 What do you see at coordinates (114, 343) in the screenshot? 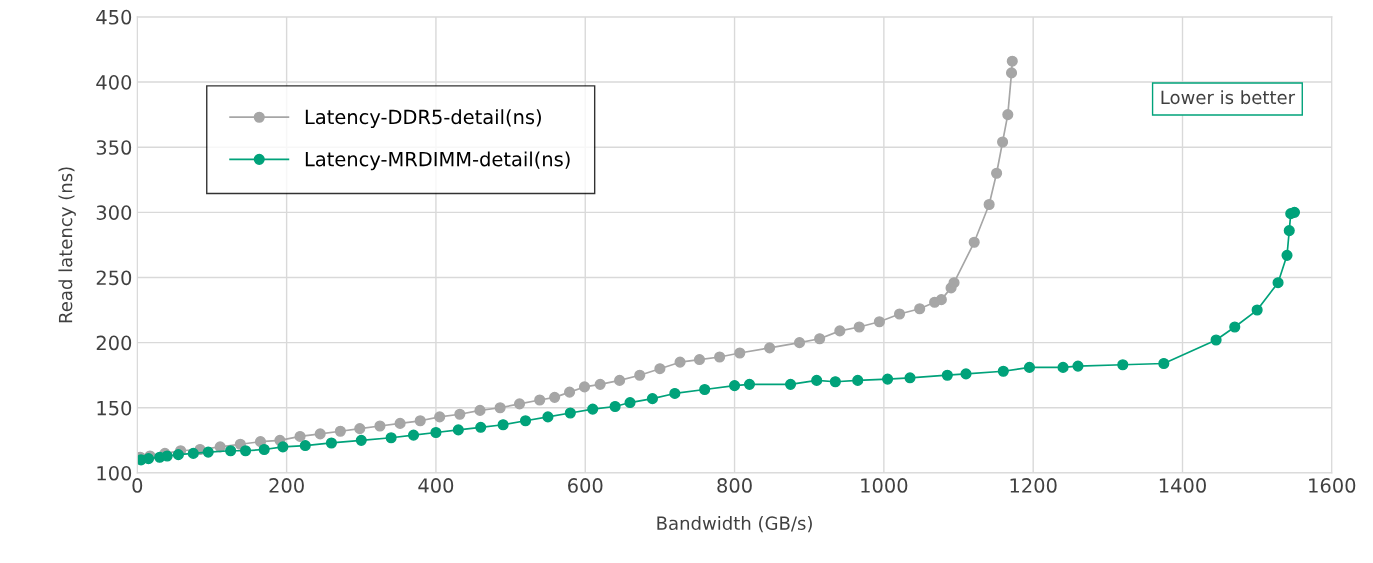
I see `y-tick-label: 200` at bounding box center [114, 343].